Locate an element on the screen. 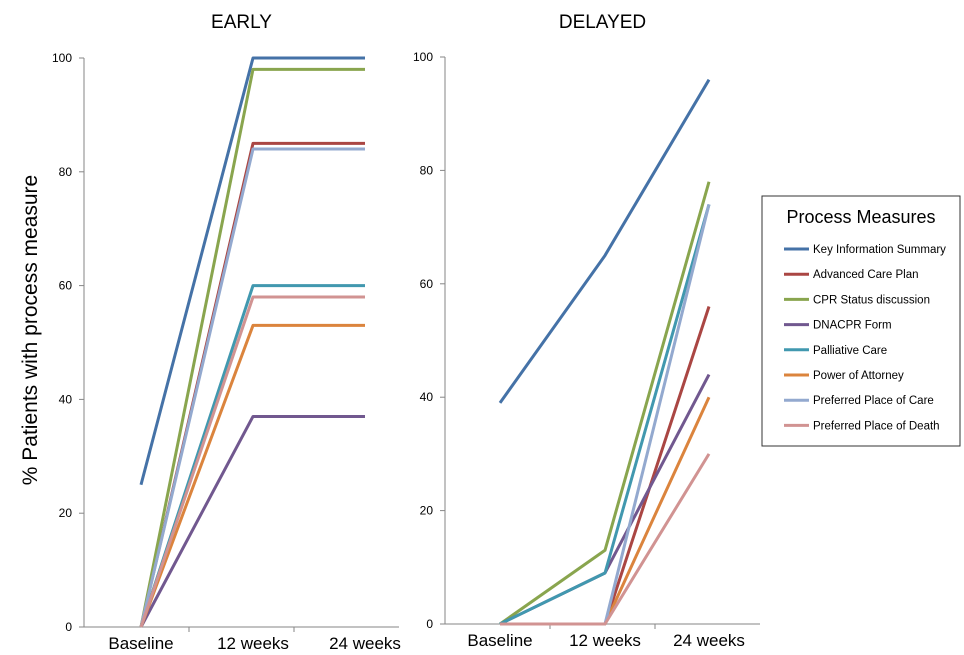 The height and width of the screenshot is (655, 964). legend-label: Preferred Place of Death is located at coordinates (876, 426).